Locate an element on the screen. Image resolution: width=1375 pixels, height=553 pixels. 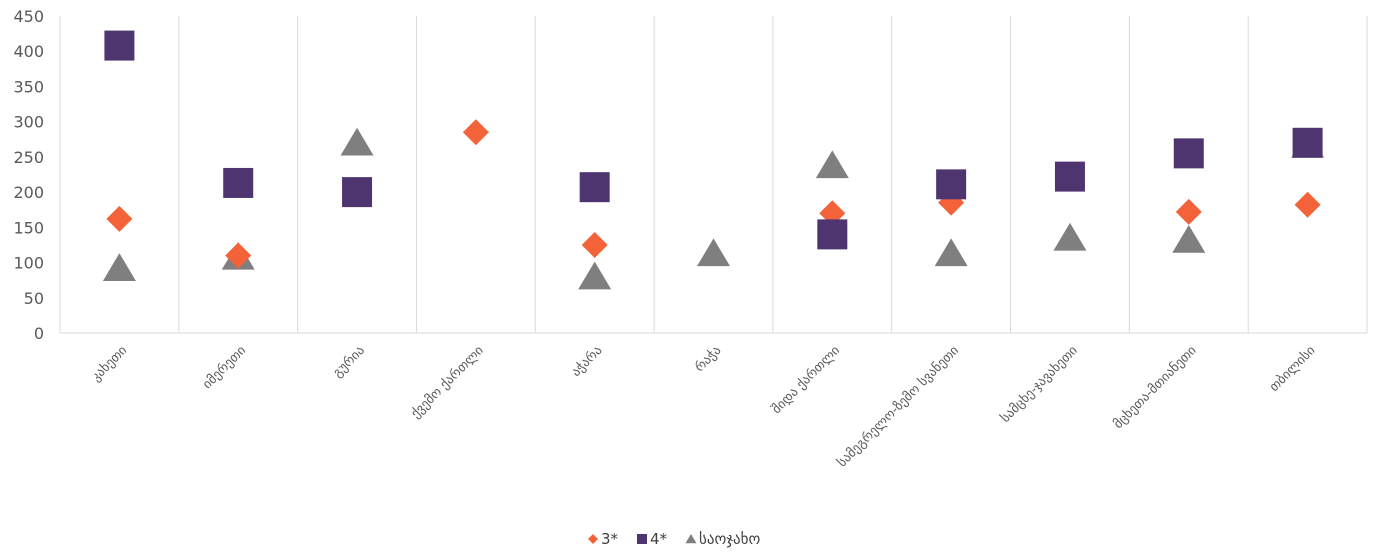
x-category-label: გურია is located at coordinates (348, 361).